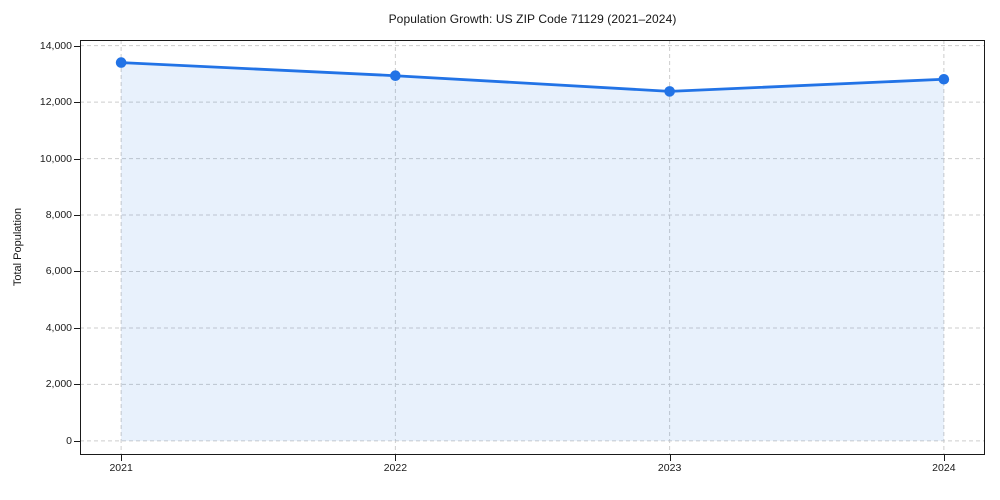 This screenshot has height=500, width=1000. What do you see at coordinates (55, 158) in the screenshot?
I see `y-tick-label: 10,000` at bounding box center [55, 158].